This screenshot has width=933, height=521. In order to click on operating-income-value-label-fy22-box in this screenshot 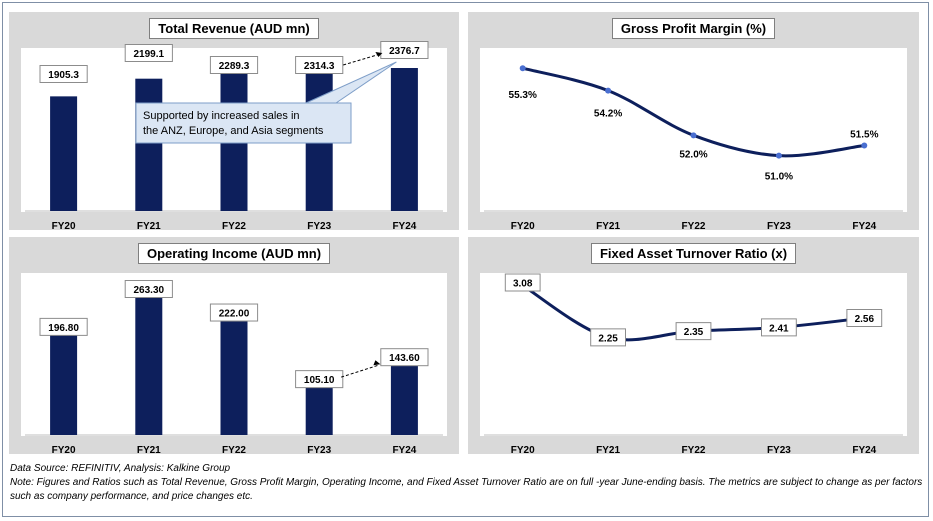, I will do `click(234, 312)`.